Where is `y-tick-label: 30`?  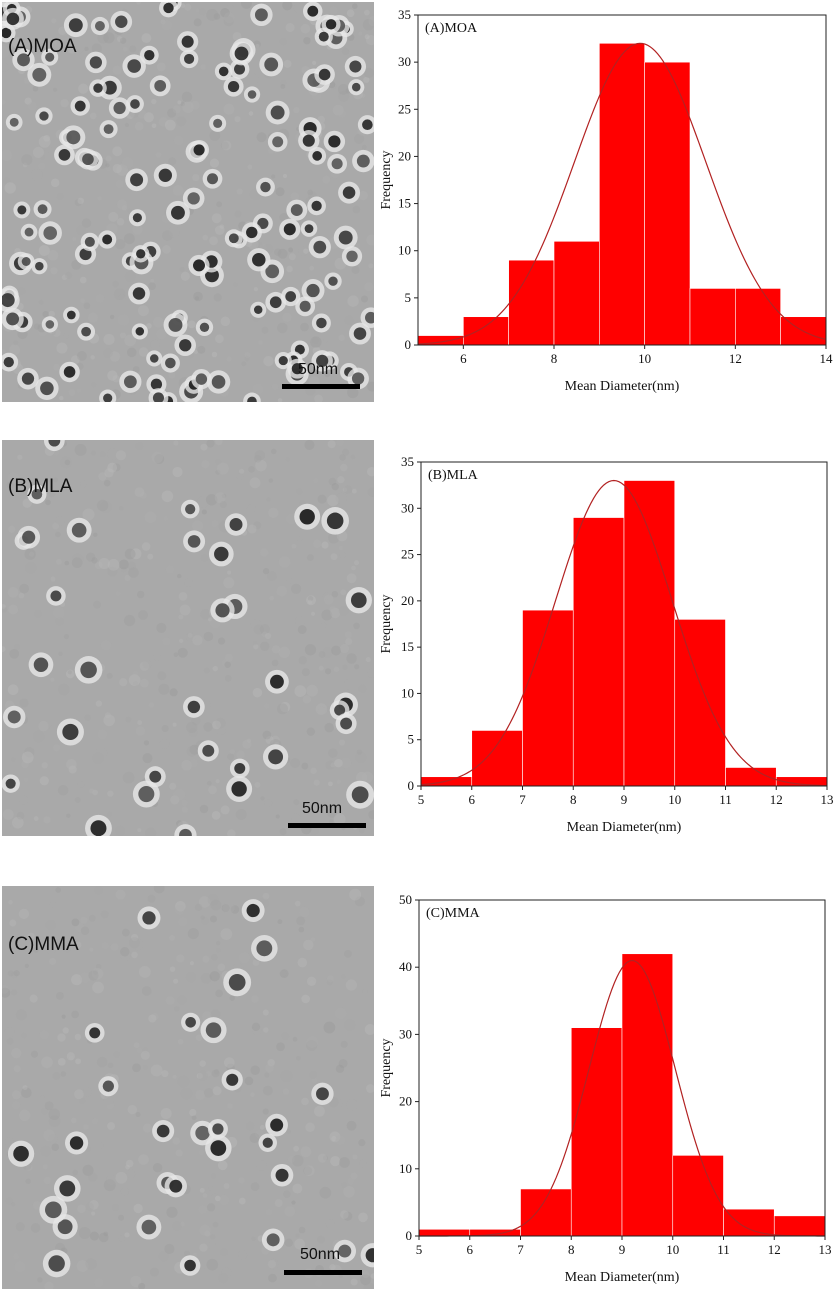
y-tick-label: 30 is located at coordinates (407, 507).